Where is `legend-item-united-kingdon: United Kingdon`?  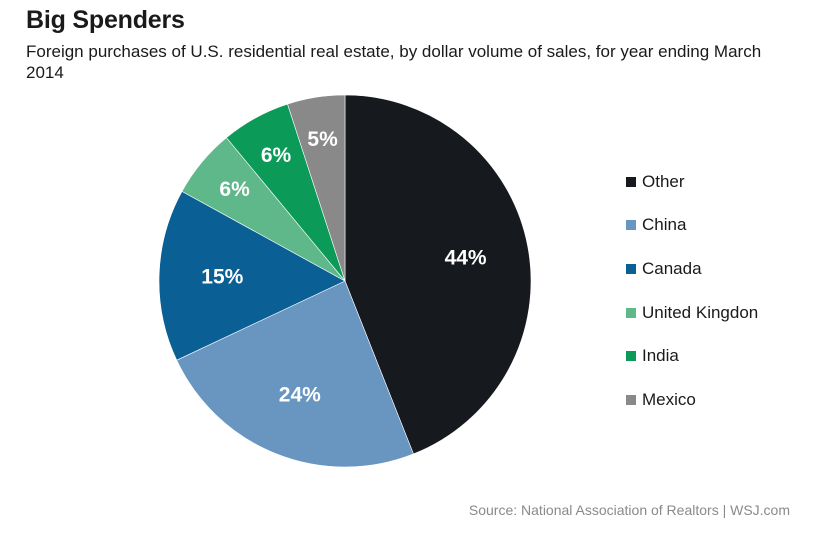 legend-item-united-kingdon: United Kingdon is located at coordinates (692, 313).